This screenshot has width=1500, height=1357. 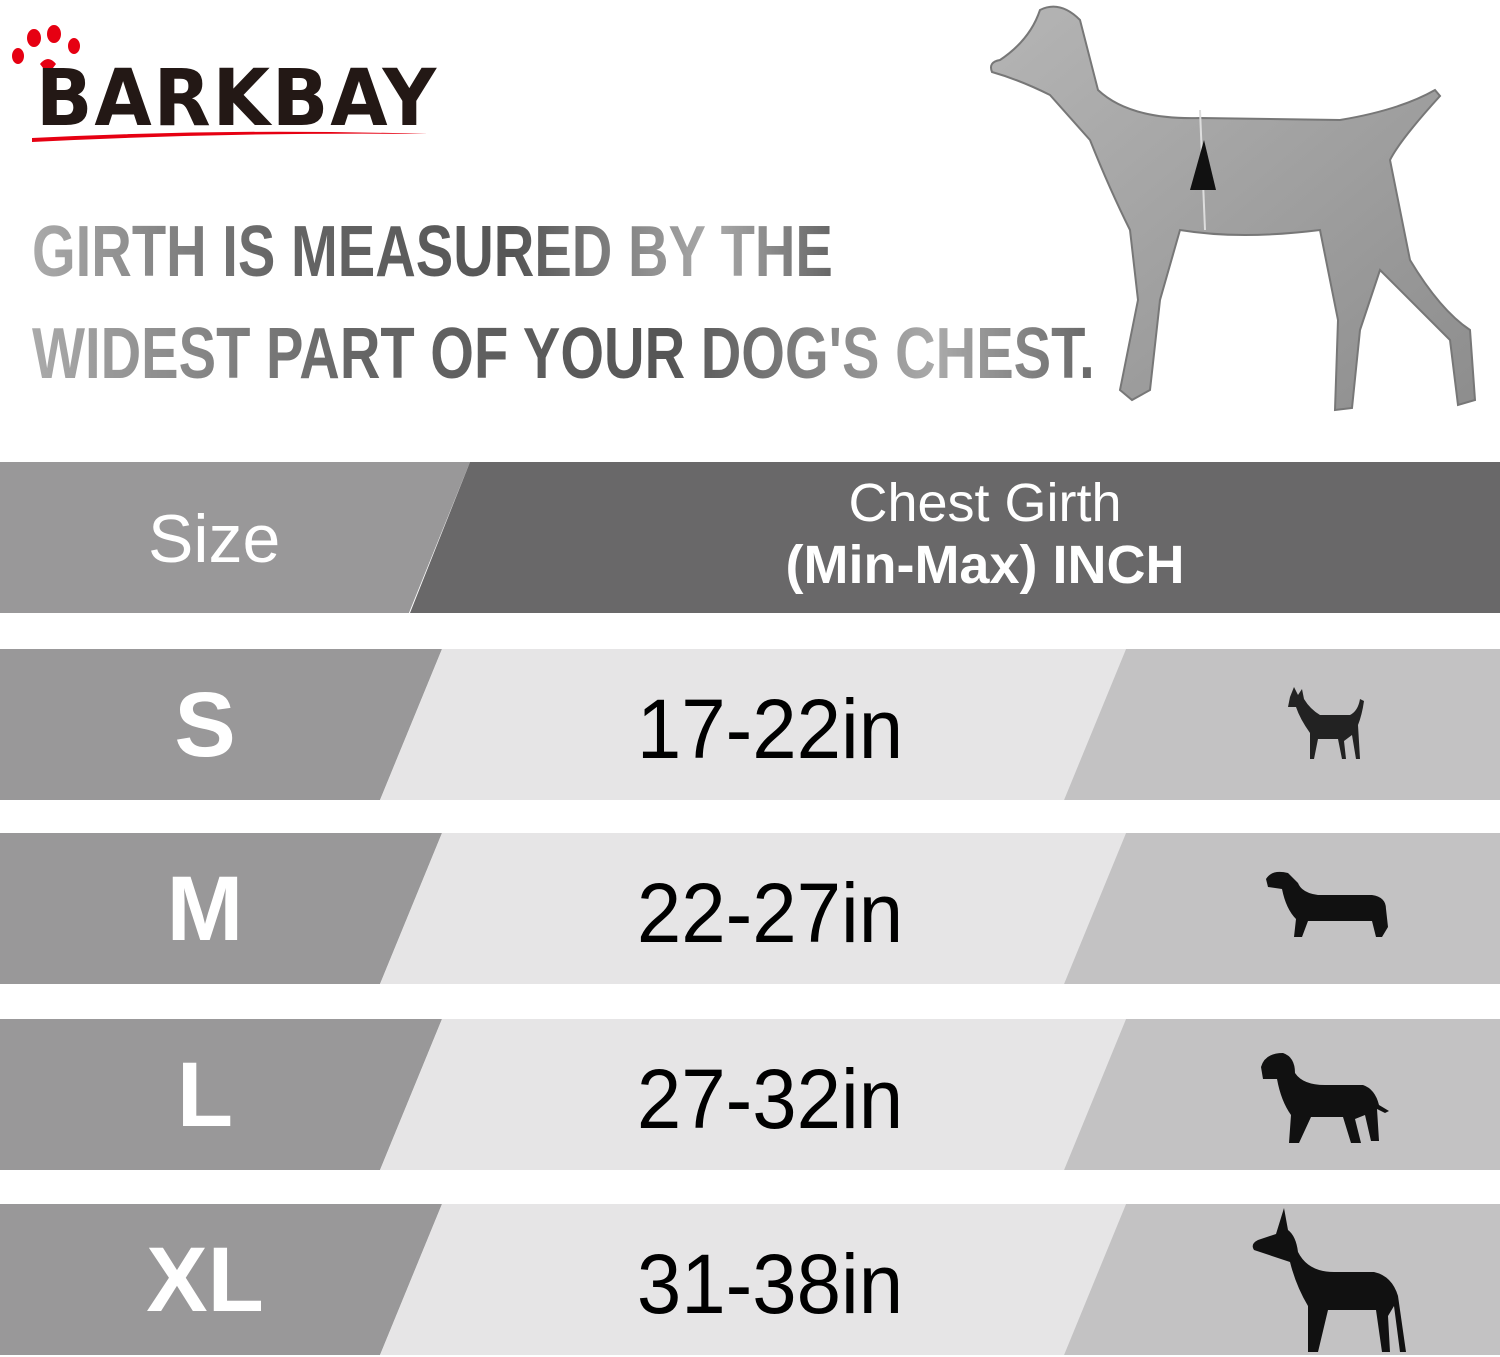 I want to click on dachshund-icon, so click(x=1327, y=904).